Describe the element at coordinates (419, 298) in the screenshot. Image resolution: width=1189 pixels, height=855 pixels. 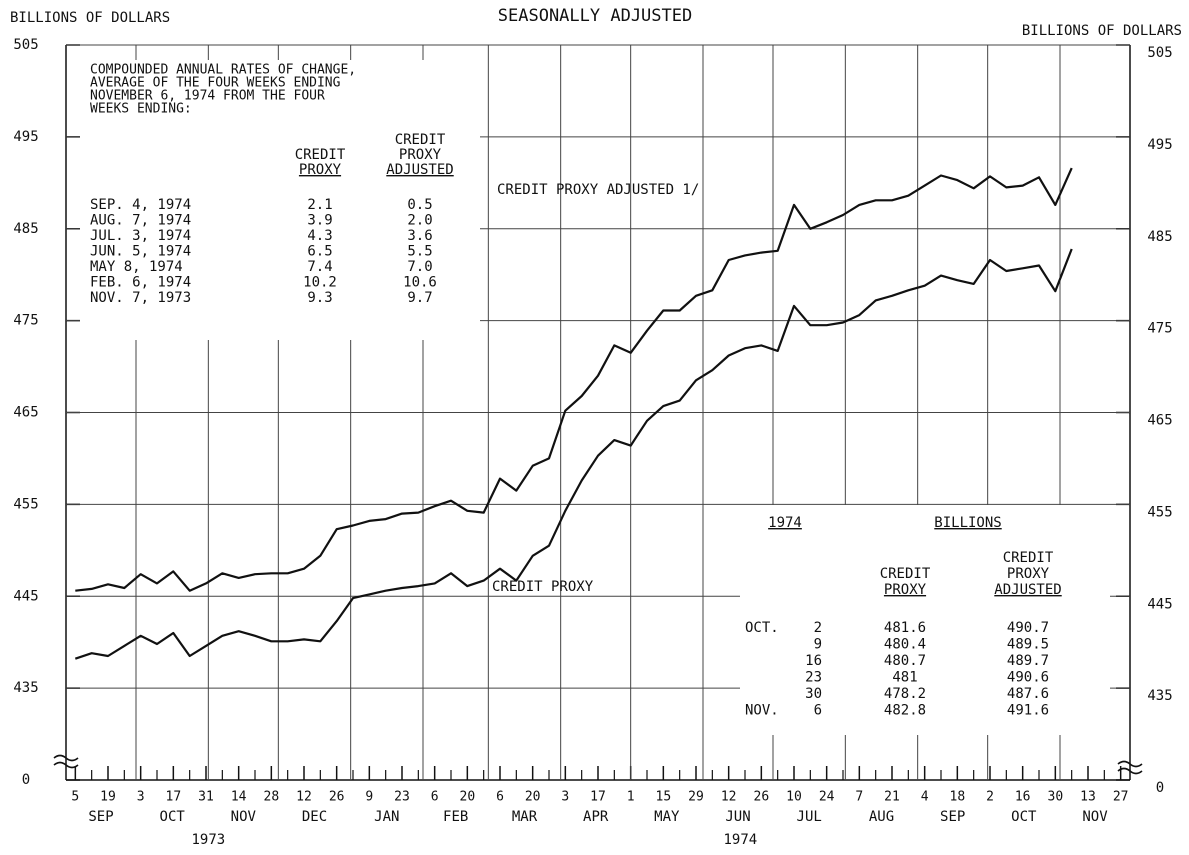
I see `table-cell: 9.7` at that location.